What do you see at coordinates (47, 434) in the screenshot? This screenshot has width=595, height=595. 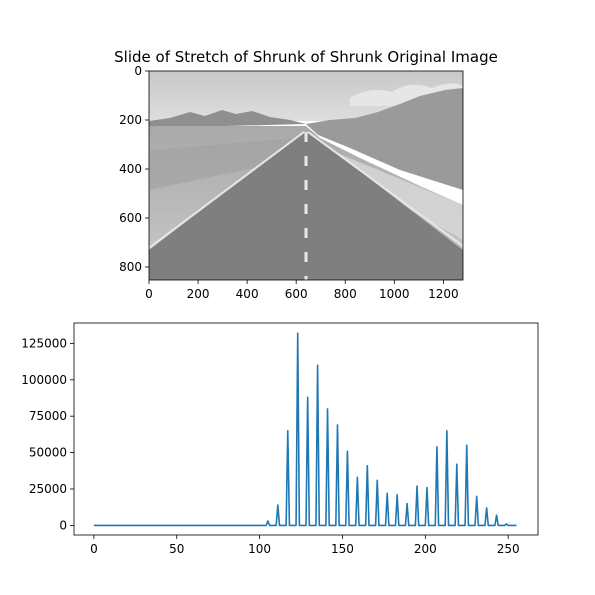 I see `histogram-y-ticks: 0 25000 50000 75000 100000 125000` at bounding box center [47, 434].